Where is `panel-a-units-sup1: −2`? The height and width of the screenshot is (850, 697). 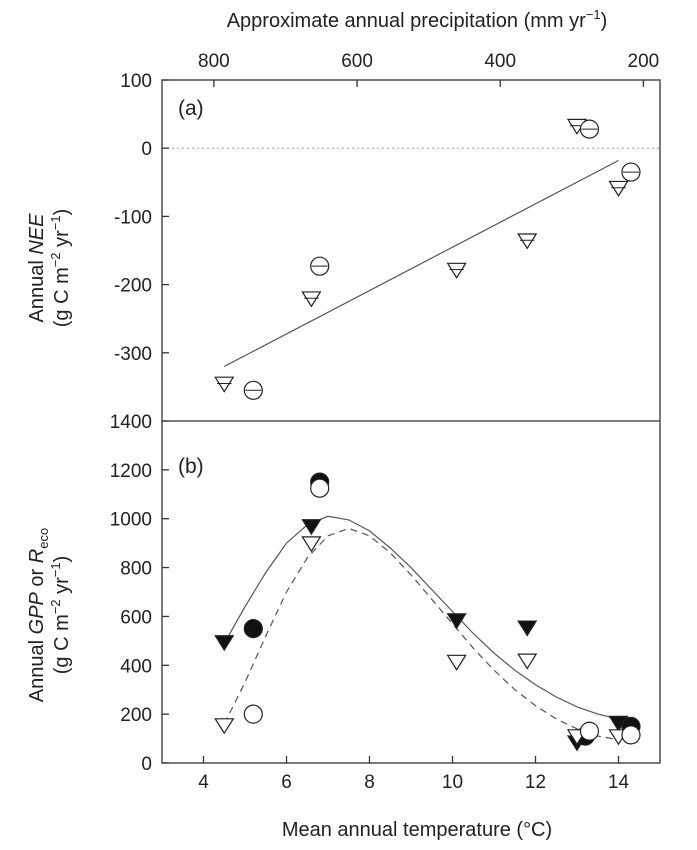 panel-a-units-sup1: −2 is located at coordinates (55, 259).